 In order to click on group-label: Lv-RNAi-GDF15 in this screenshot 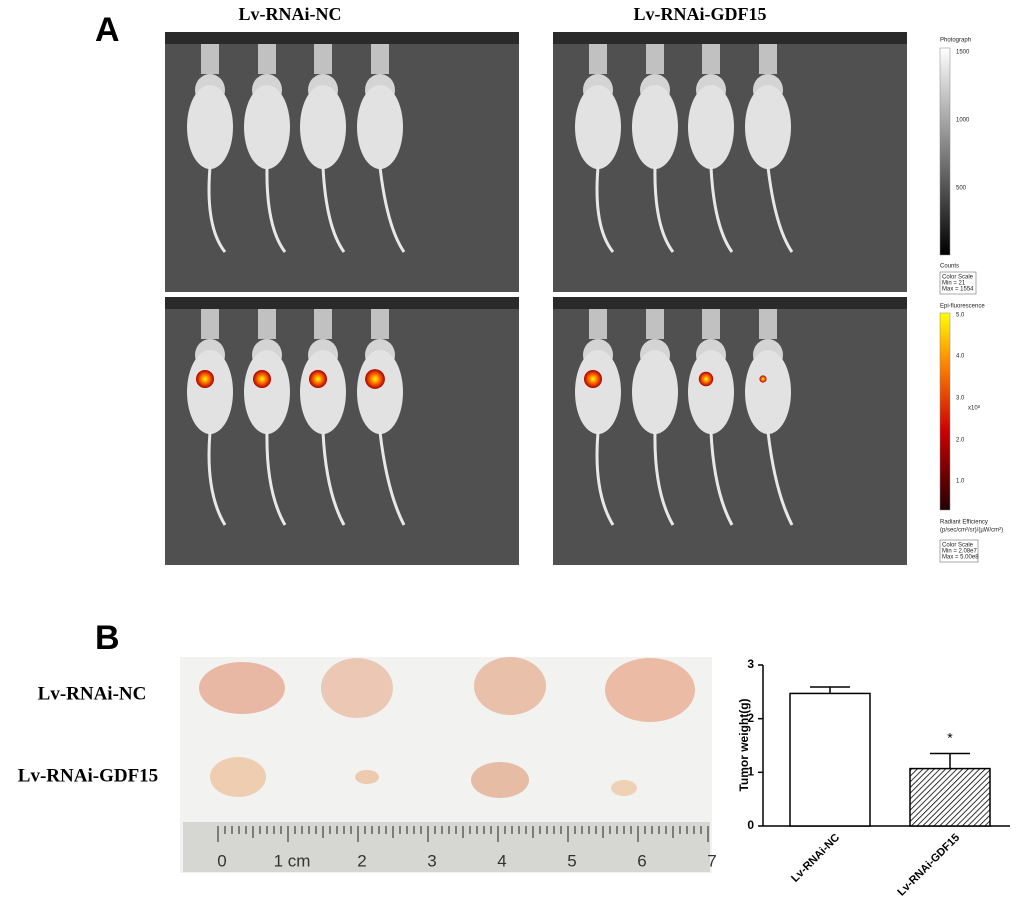, I will do `click(700, 14)`.